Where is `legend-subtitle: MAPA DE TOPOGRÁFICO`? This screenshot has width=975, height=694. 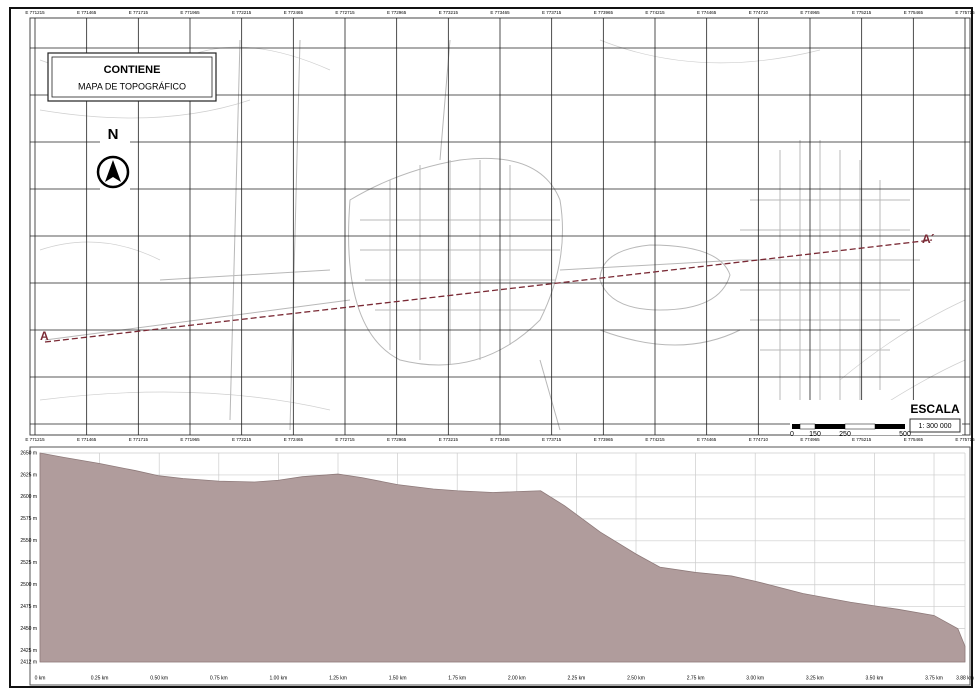
legend-subtitle: MAPA DE TOPOGRÁFICO is located at coordinates (132, 86).